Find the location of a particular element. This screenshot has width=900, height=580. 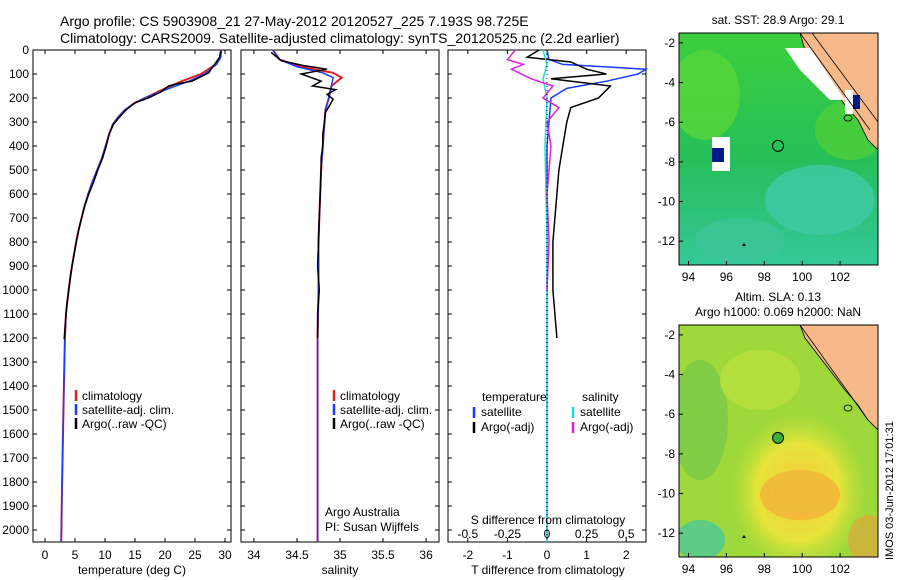

imos-timestamp: IMOS 03-Jun-2012 17:01:31 is located at coordinates (890, 490).